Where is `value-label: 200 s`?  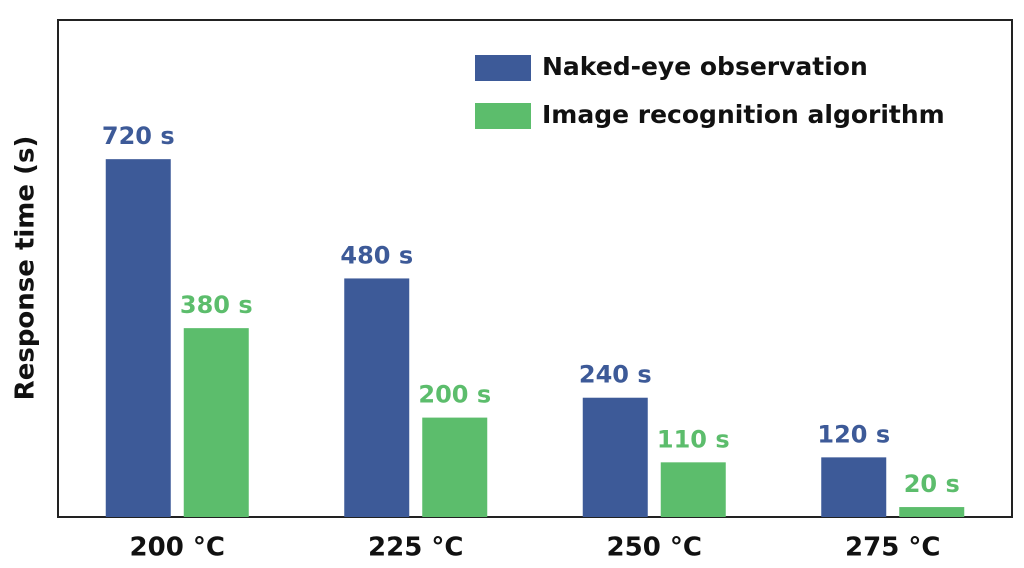
value-label: 200 s is located at coordinates (454, 395).